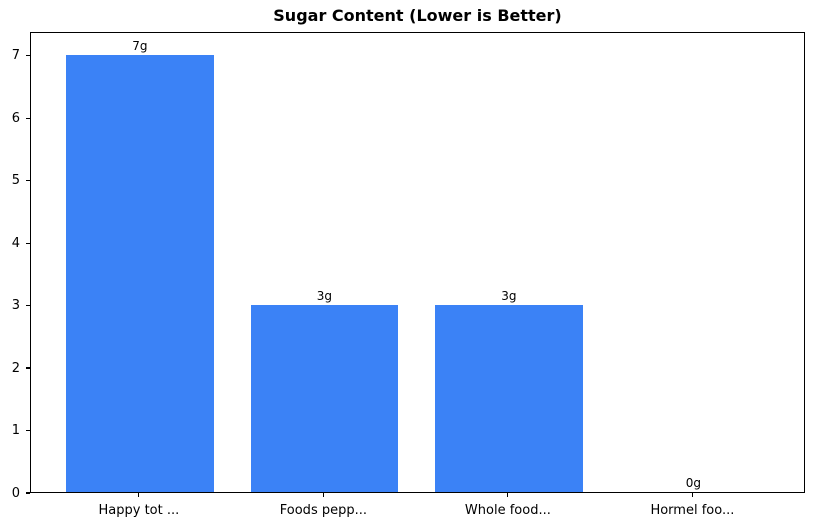 Image resolution: width=813 pixels, height=528 pixels. Describe the element at coordinates (15, 368) in the screenshot. I see `y-tick-label-2: 2` at that location.